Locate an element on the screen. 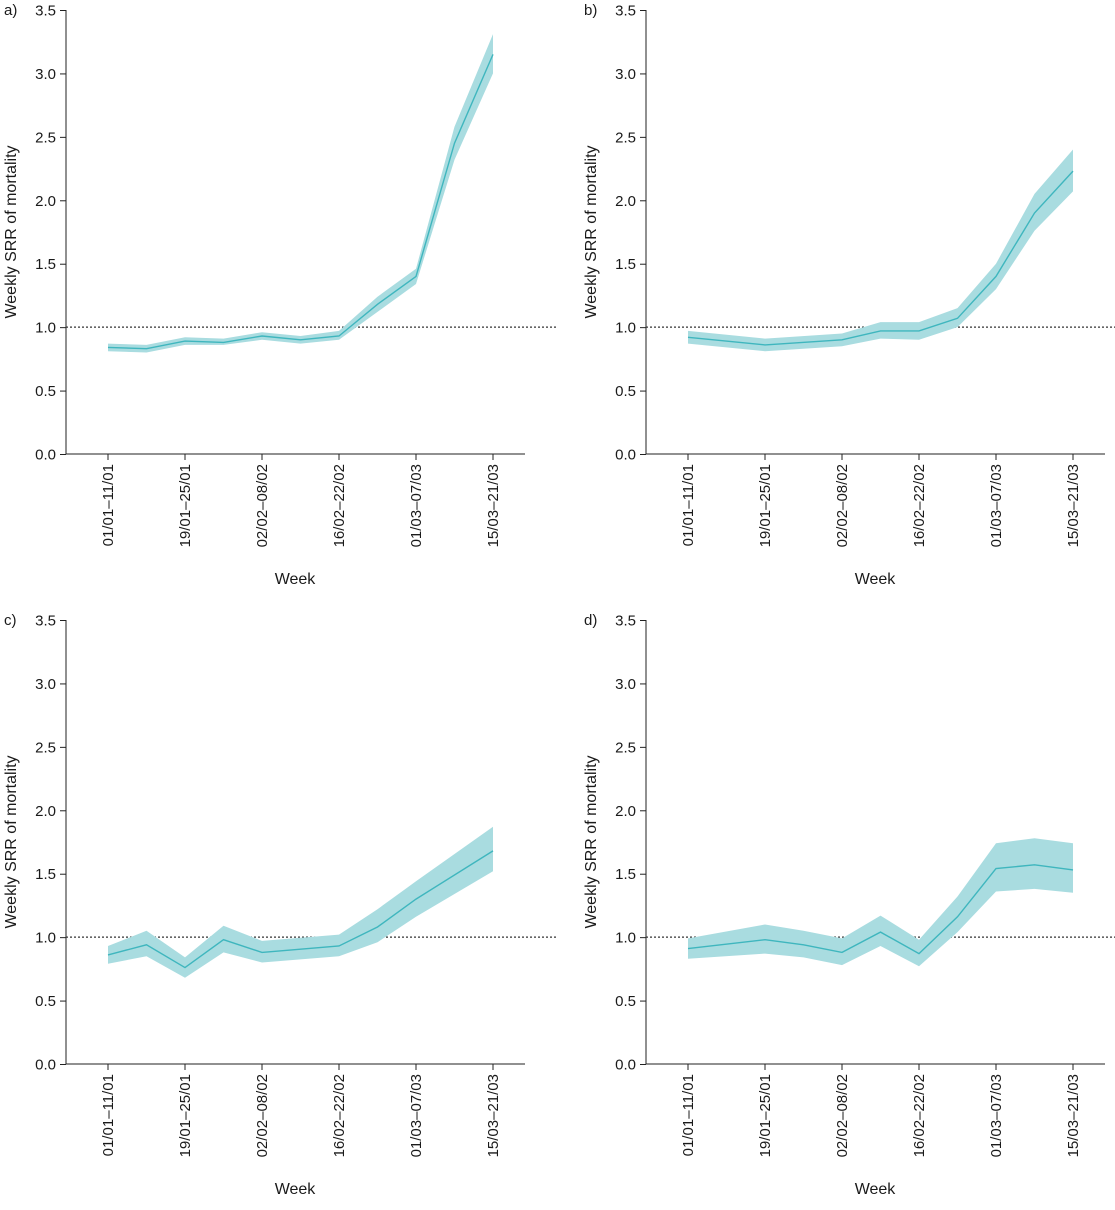 Image resolution: width=1115 pixels, height=1210 pixels. panel-label: d) is located at coordinates (591, 620).